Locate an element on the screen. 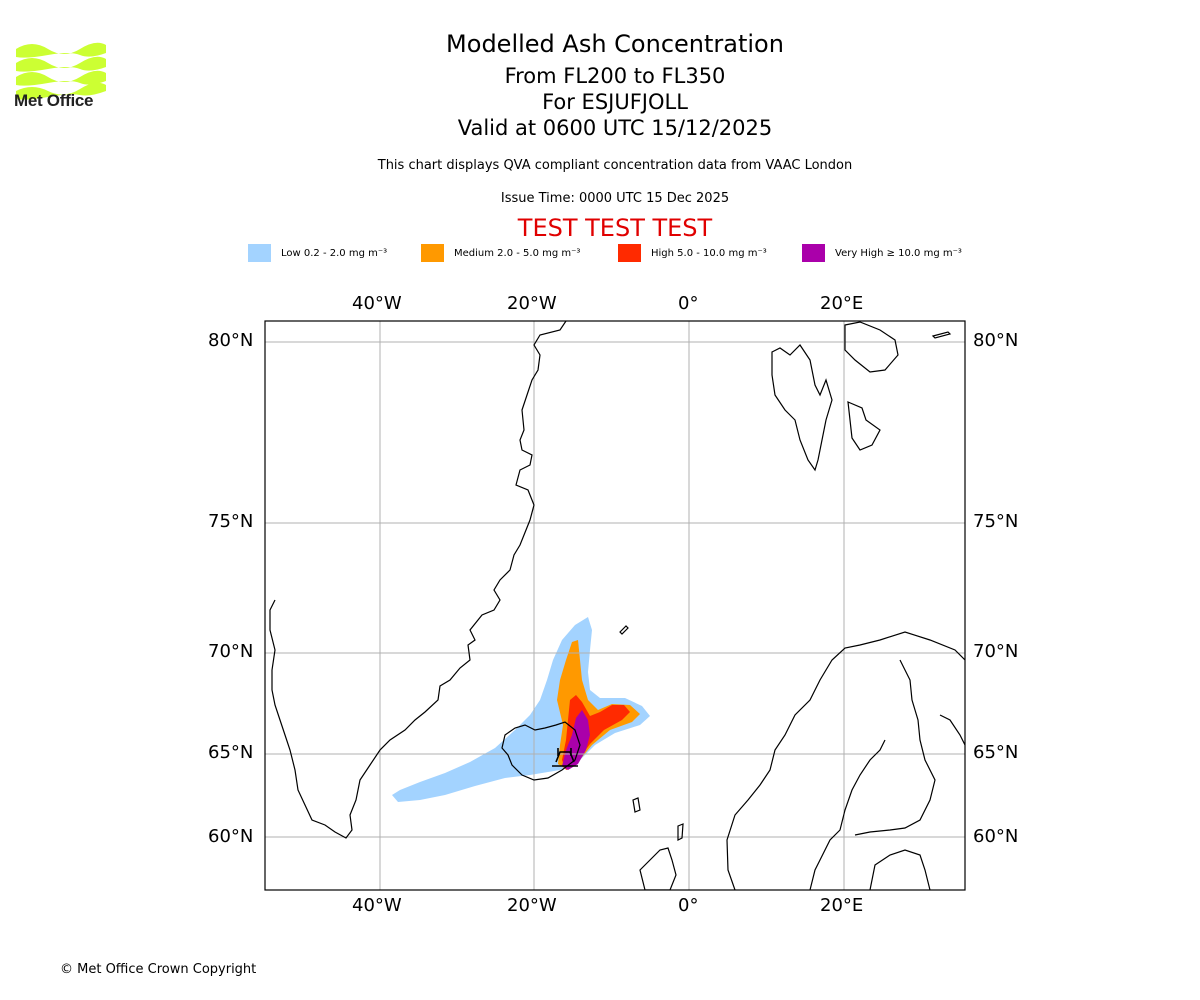 Image resolution: width=1200 pixels, height=1000 pixels. lat-tick-right: 70°N is located at coordinates (996, 651).